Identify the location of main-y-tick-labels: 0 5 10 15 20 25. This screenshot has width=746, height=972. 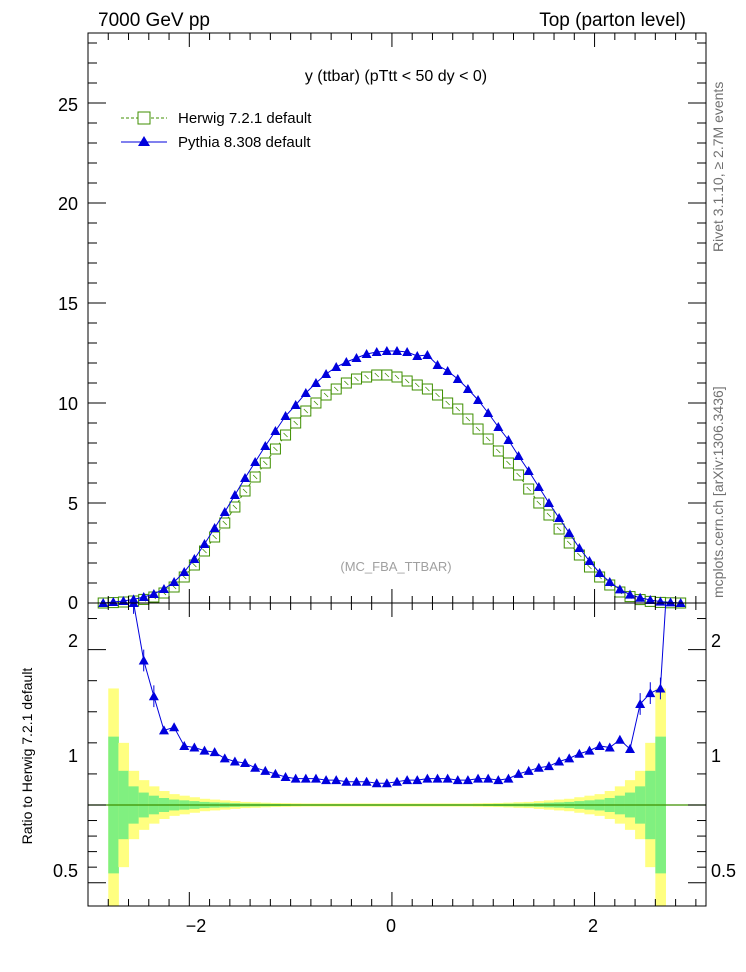
(68, 354).